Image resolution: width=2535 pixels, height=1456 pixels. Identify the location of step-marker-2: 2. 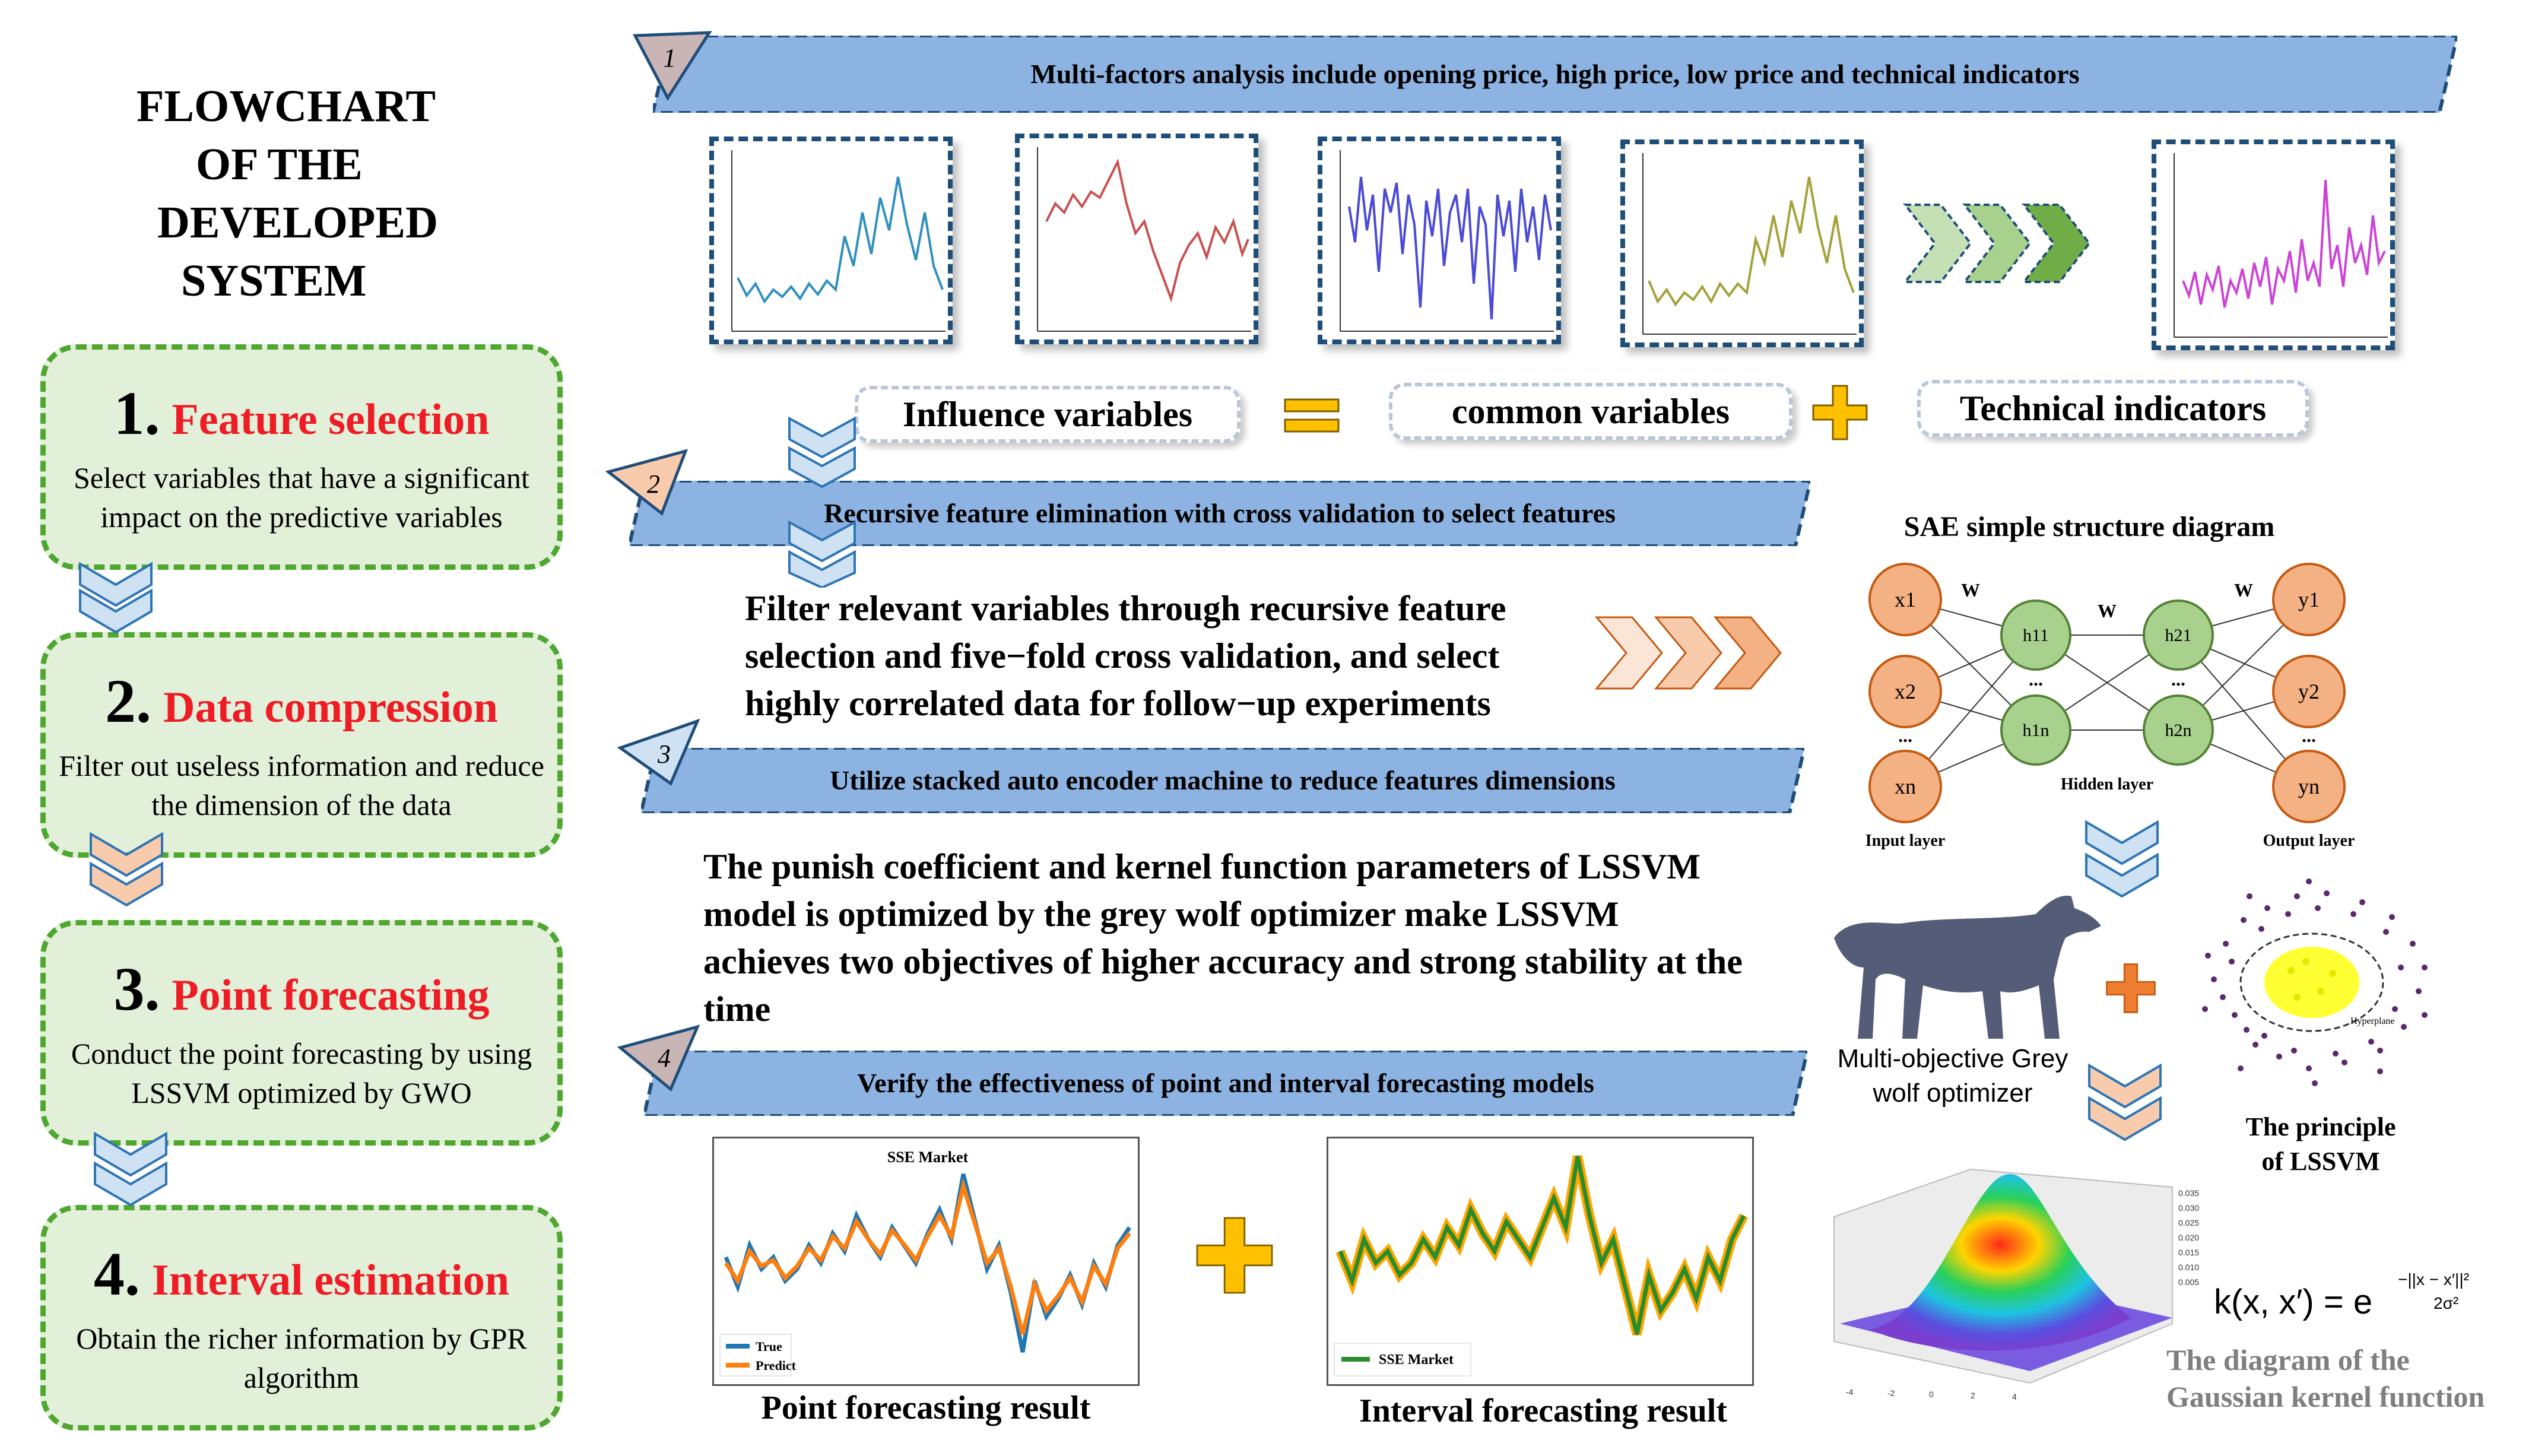
(647, 483).